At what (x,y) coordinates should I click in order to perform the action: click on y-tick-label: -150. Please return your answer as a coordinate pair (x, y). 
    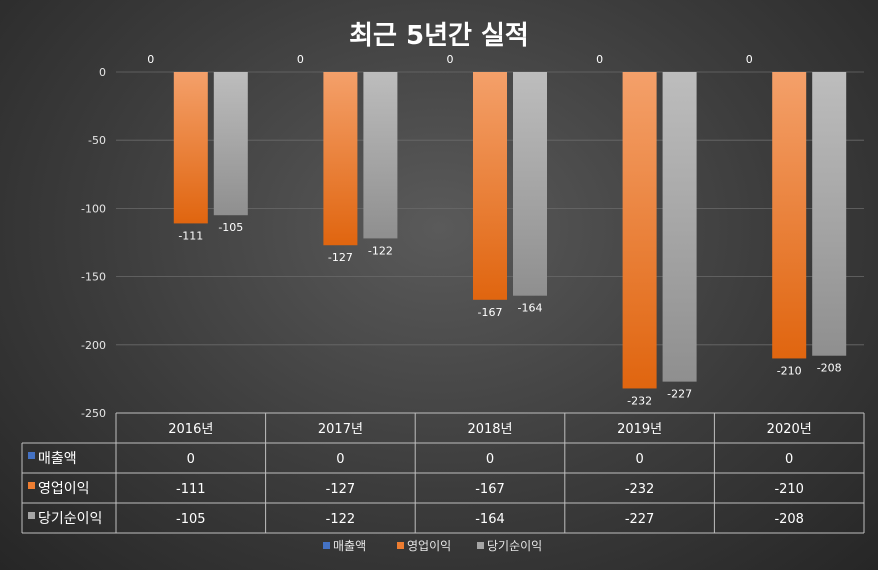
    Looking at the image, I should click on (93, 277).